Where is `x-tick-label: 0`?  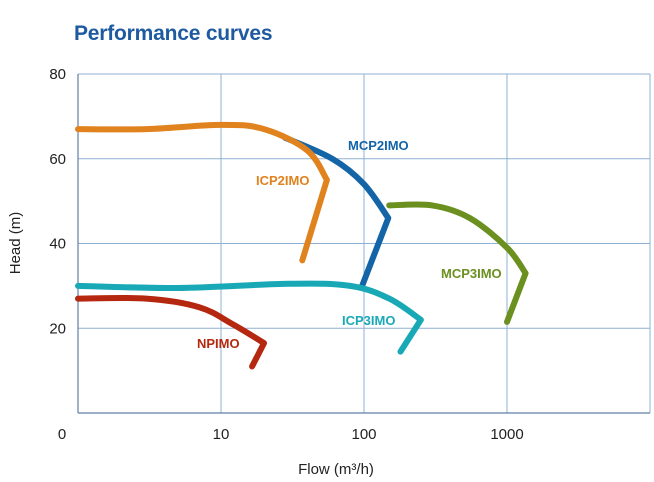
x-tick-label: 0 is located at coordinates (62, 434).